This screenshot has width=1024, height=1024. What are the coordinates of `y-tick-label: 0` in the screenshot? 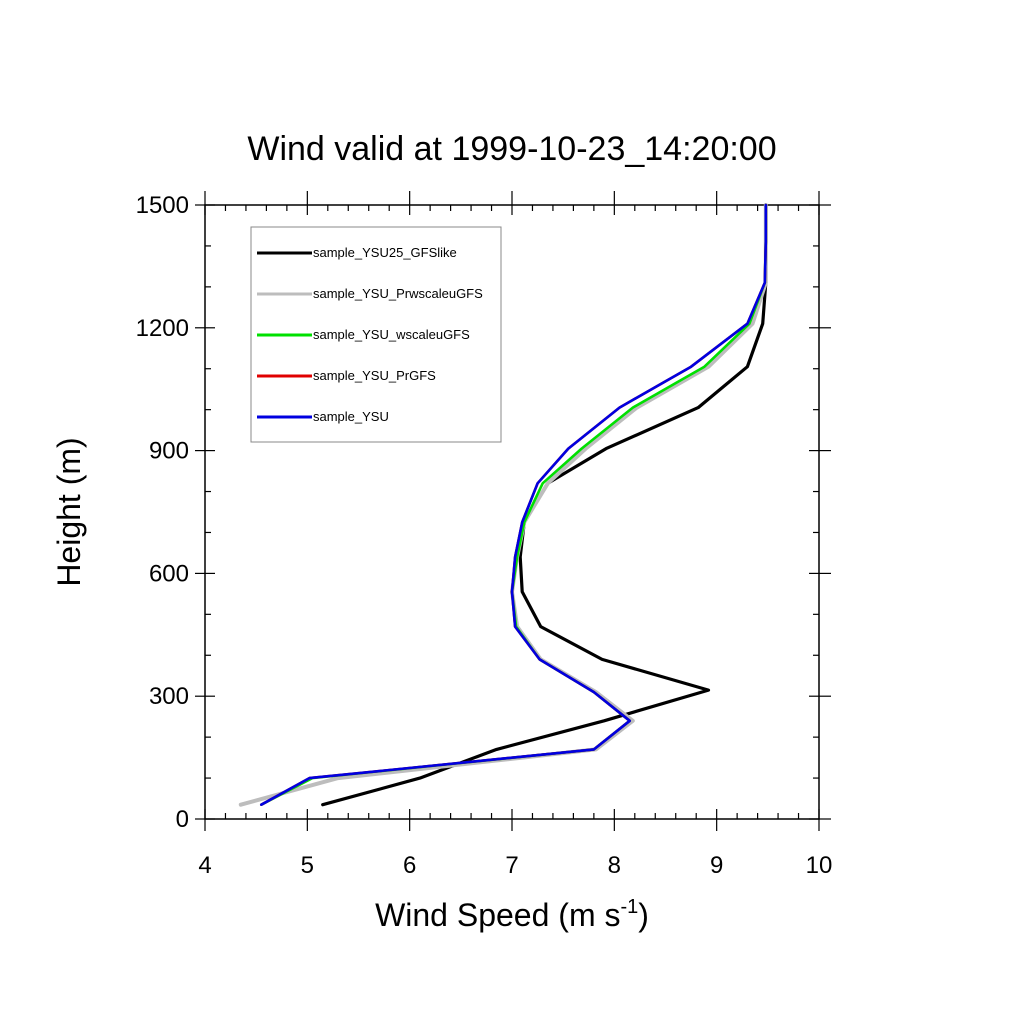 It's located at (182, 819).